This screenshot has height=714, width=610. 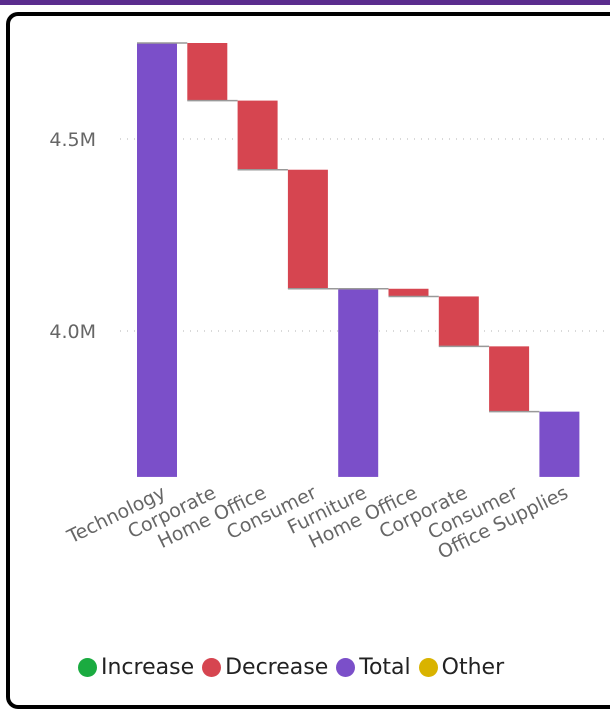 What do you see at coordinates (305, 2) in the screenshot?
I see `header-accent-bar` at bounding box center [305, 2].